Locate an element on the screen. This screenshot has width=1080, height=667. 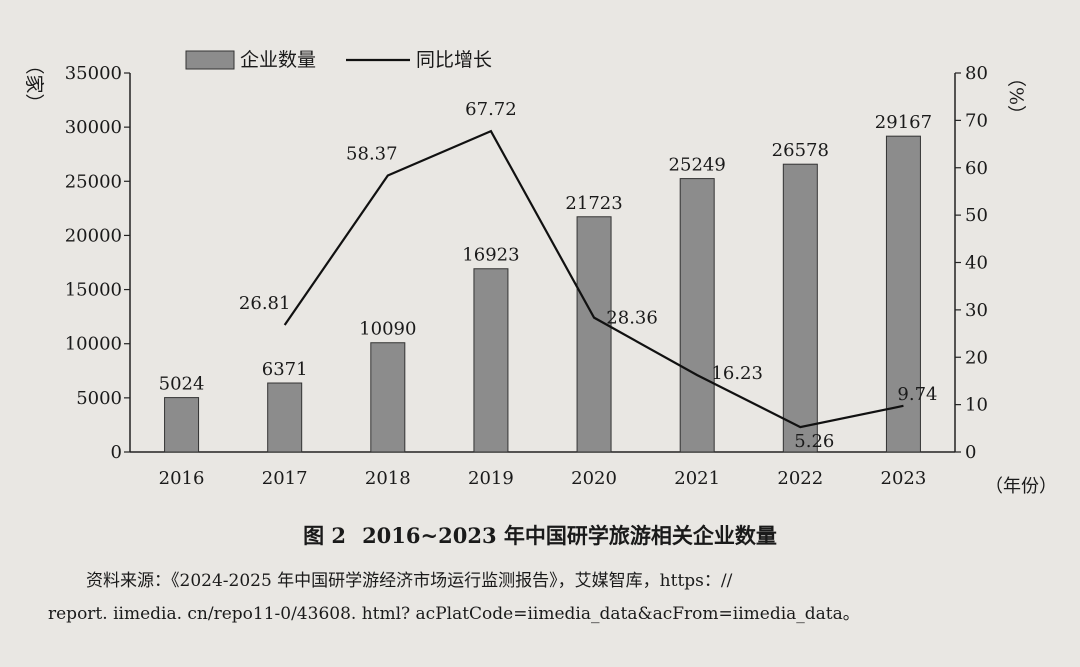
left-tick-label: 35000 is located at coordinates (93, 73).